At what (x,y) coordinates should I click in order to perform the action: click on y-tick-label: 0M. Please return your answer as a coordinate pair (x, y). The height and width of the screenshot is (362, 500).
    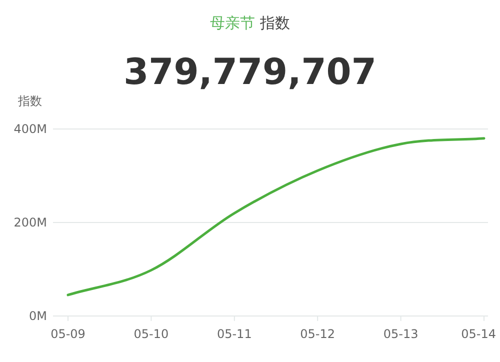
    Looking at the image, I should click on (38, 316).